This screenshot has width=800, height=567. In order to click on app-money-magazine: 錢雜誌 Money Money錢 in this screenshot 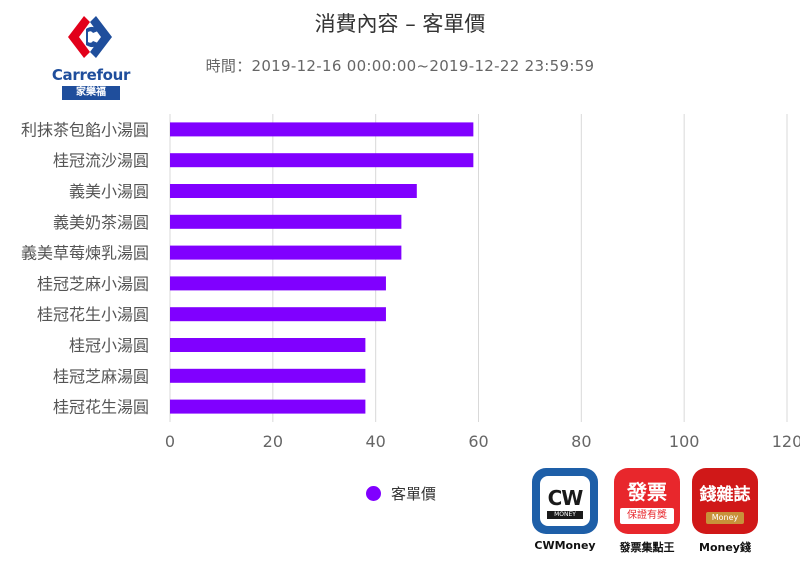, I will do `click(725, 511)`.